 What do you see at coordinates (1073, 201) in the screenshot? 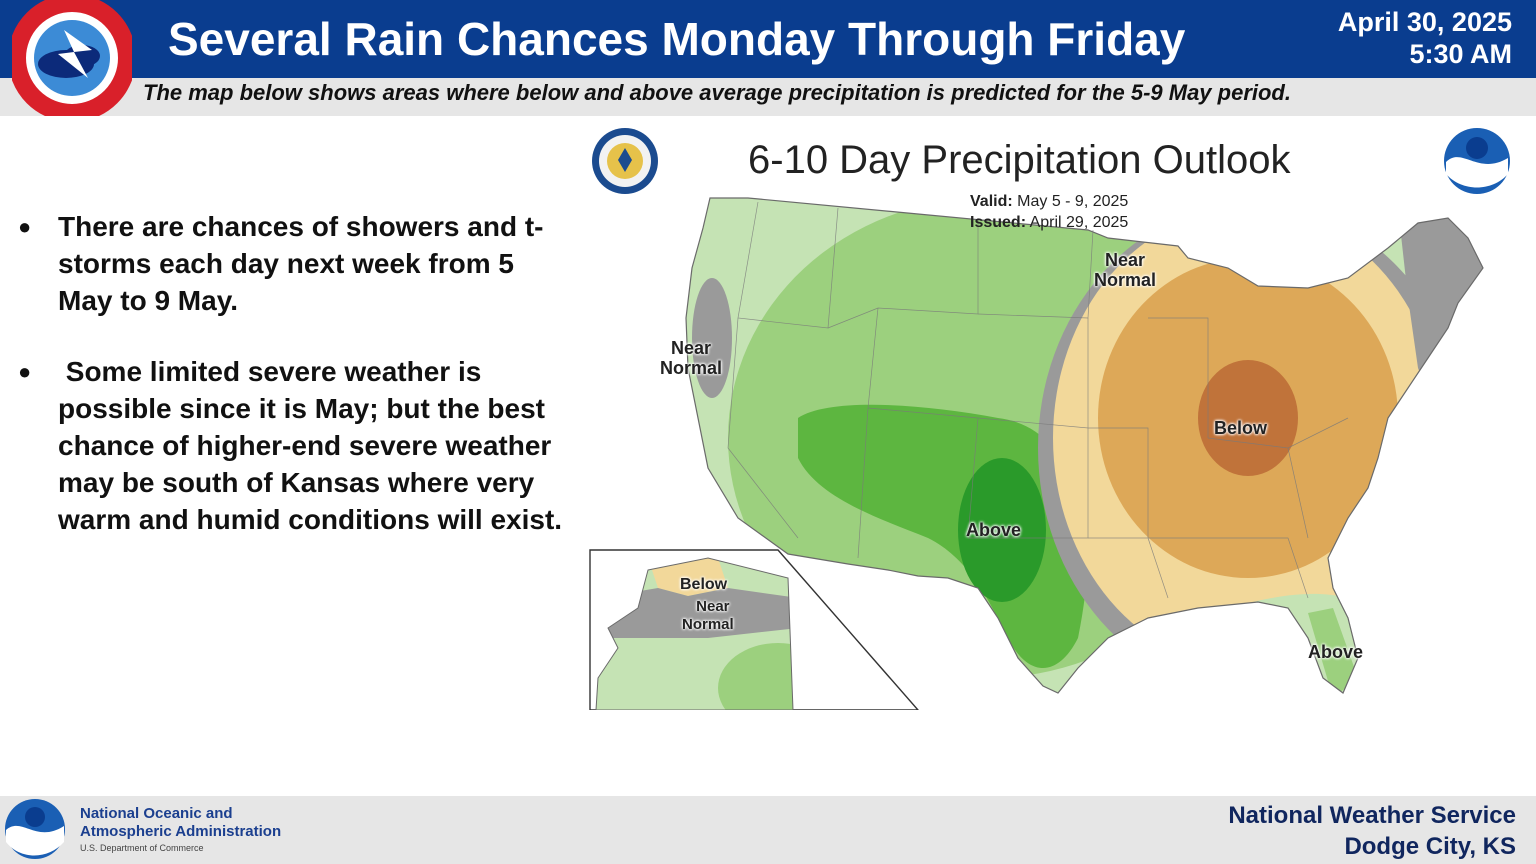
I see `valid-value: May 5 - 9, 2025` at bounding box center [1073, 201].